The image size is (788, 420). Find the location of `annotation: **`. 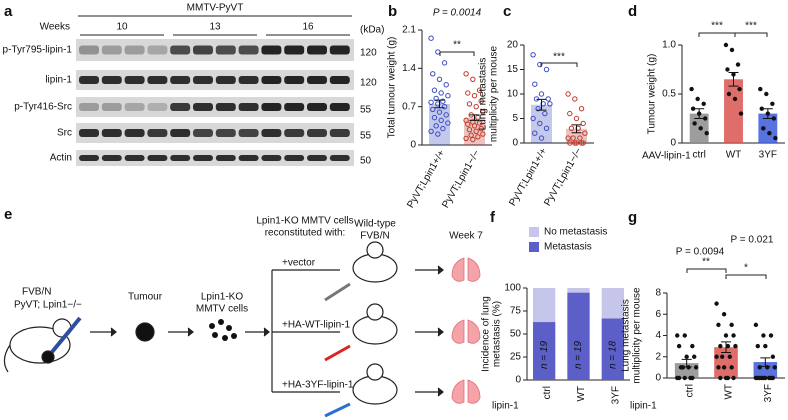

annotation: ** is located at coordinates (457, 45).